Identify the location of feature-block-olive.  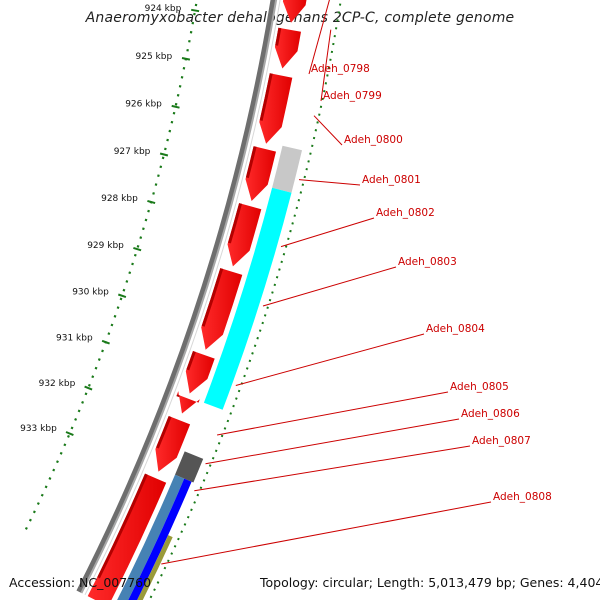
(155, 567).